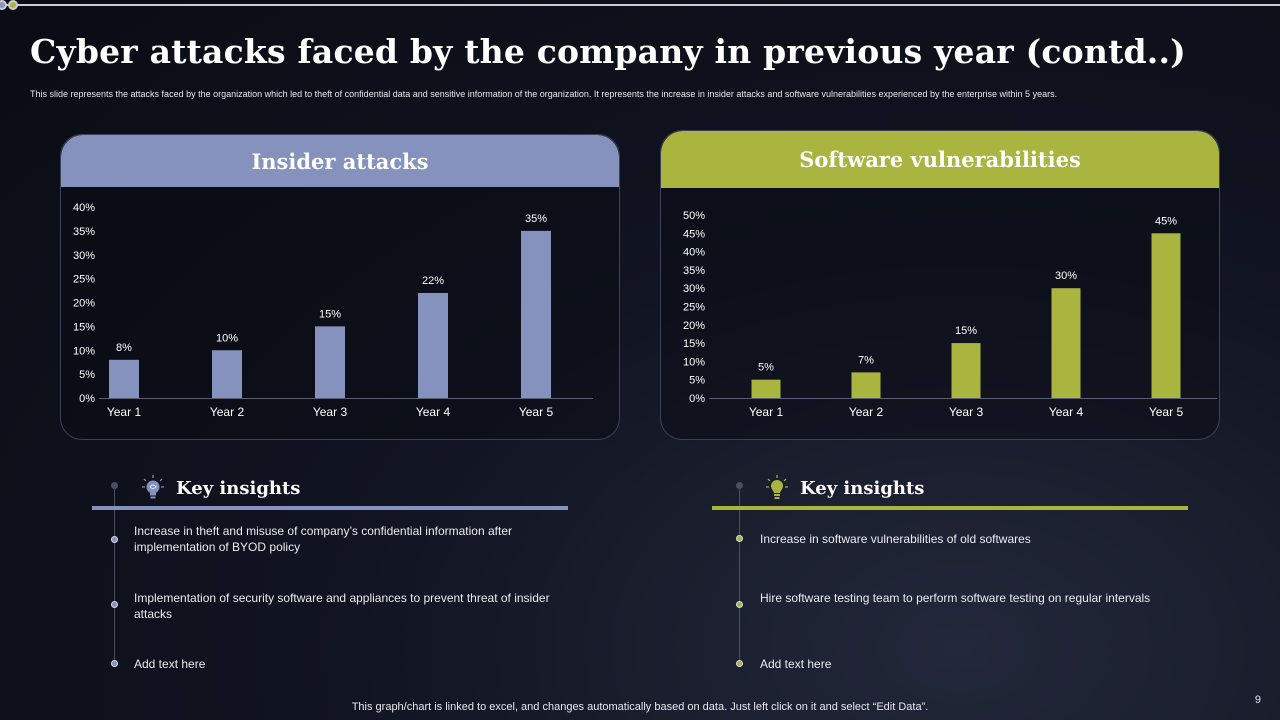 The height and width of the screenshot is (720, 1280). I want to click on software-y-tick-label: 25%, so click(694, 308).